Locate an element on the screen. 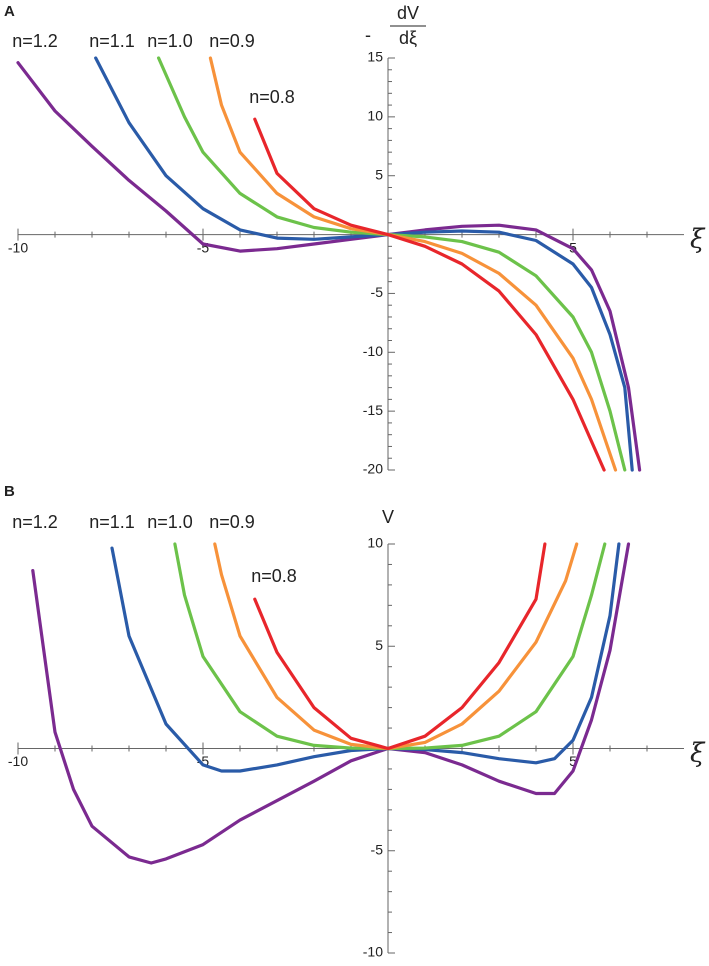  panel-label: A is located at coordinates (9, 11).